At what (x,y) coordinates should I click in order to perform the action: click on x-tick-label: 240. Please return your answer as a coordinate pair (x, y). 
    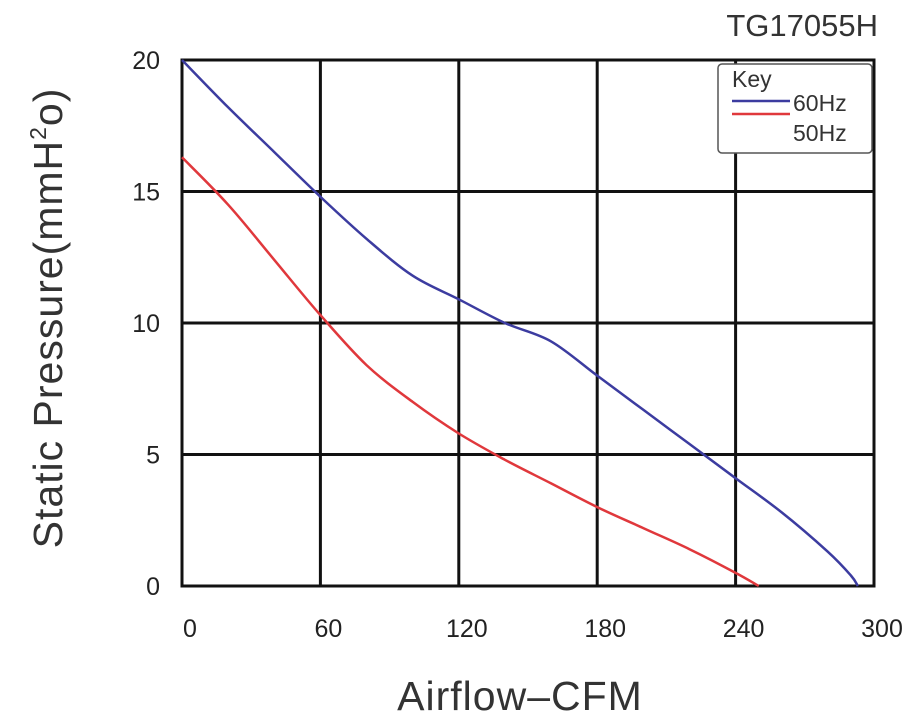
    Looking at the image, I should click on (744, 629).